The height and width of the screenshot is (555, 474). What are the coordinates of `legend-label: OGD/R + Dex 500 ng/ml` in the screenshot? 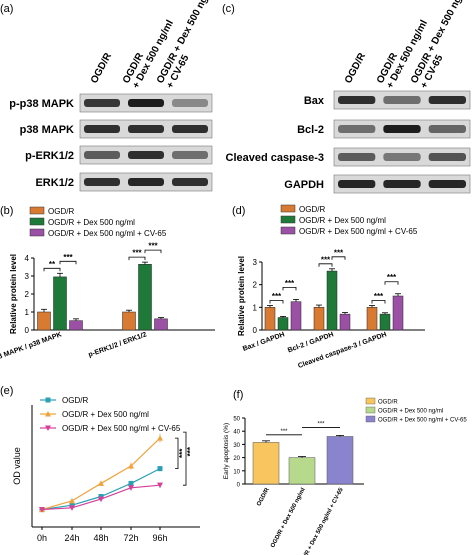 It's located at (91, 222).